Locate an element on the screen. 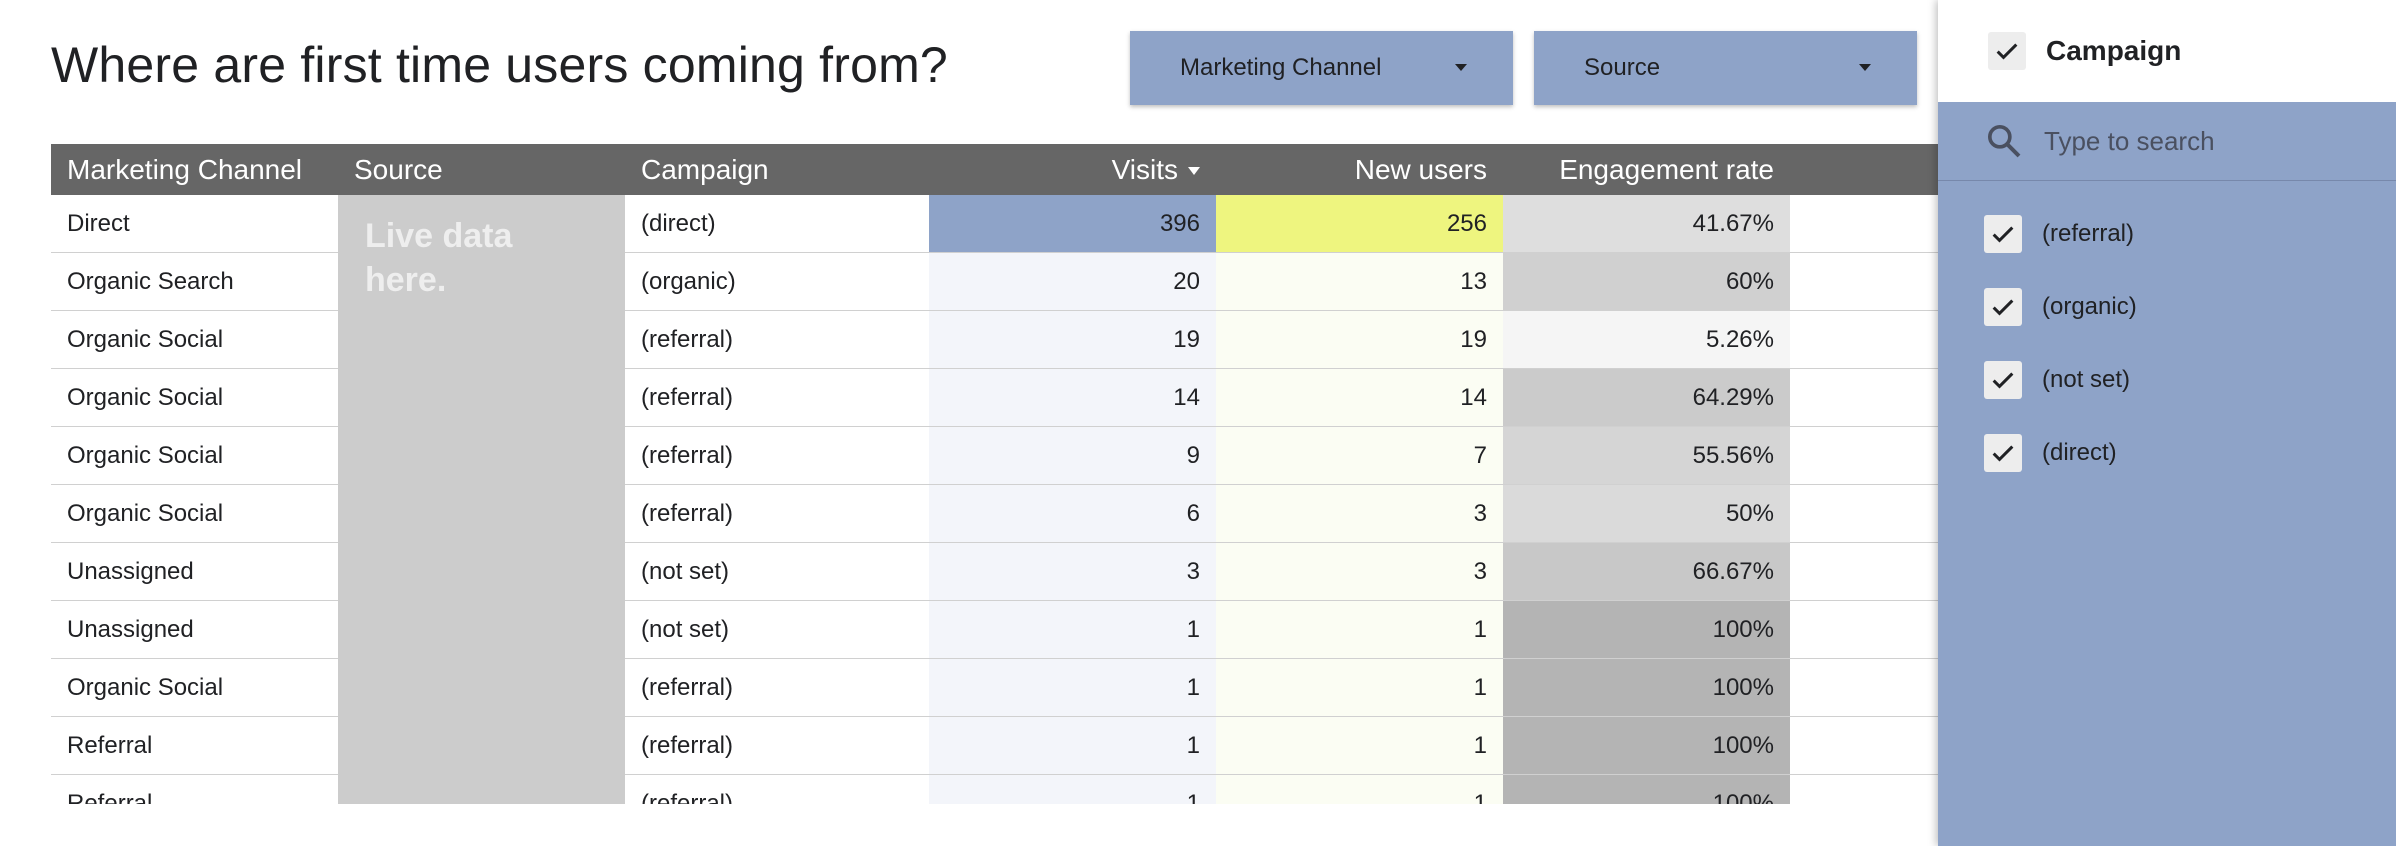 This screenshot has width=2396, height=846. table-row: Organic Social (referral) 14 14 64.29% is located at coordinates (1020, 397).